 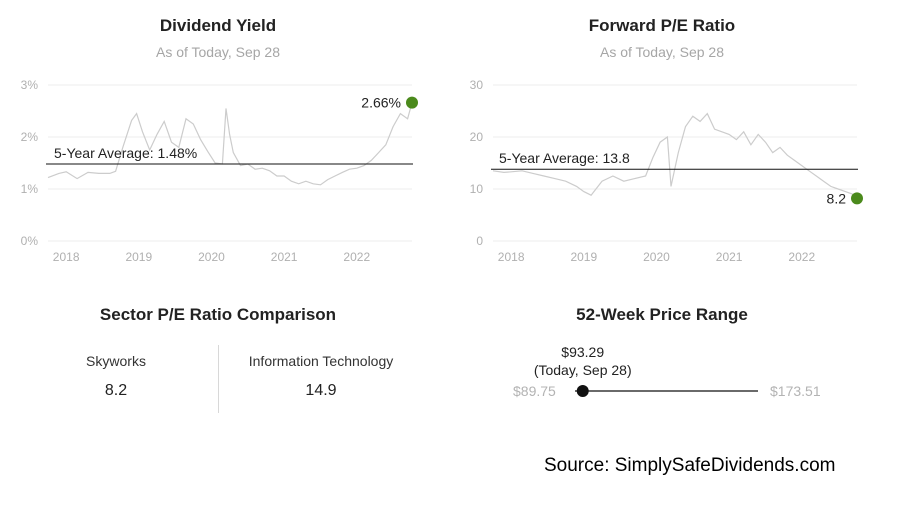 What do you see at coordinates (479, 241) in the screenshot?
I see `y-tick-label: 0` at bounding box center [479, 241].